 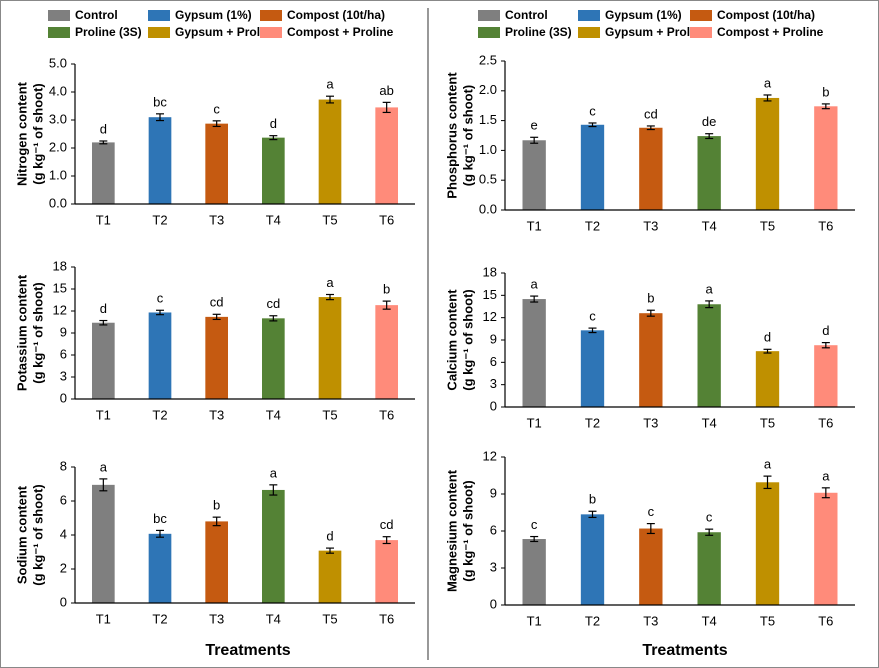 What do you see at coordinates (213, 15) in the screenshot?
I see `legend-label: Gypsum (1%)` at bounding box center [213, 15].